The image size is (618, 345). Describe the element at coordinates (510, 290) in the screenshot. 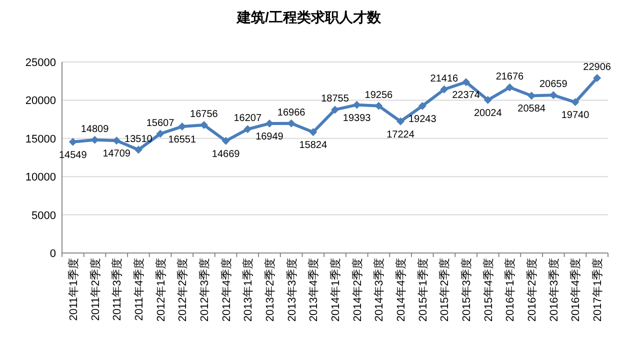

I see `x-tick-label: 2016年1季度` at that location.